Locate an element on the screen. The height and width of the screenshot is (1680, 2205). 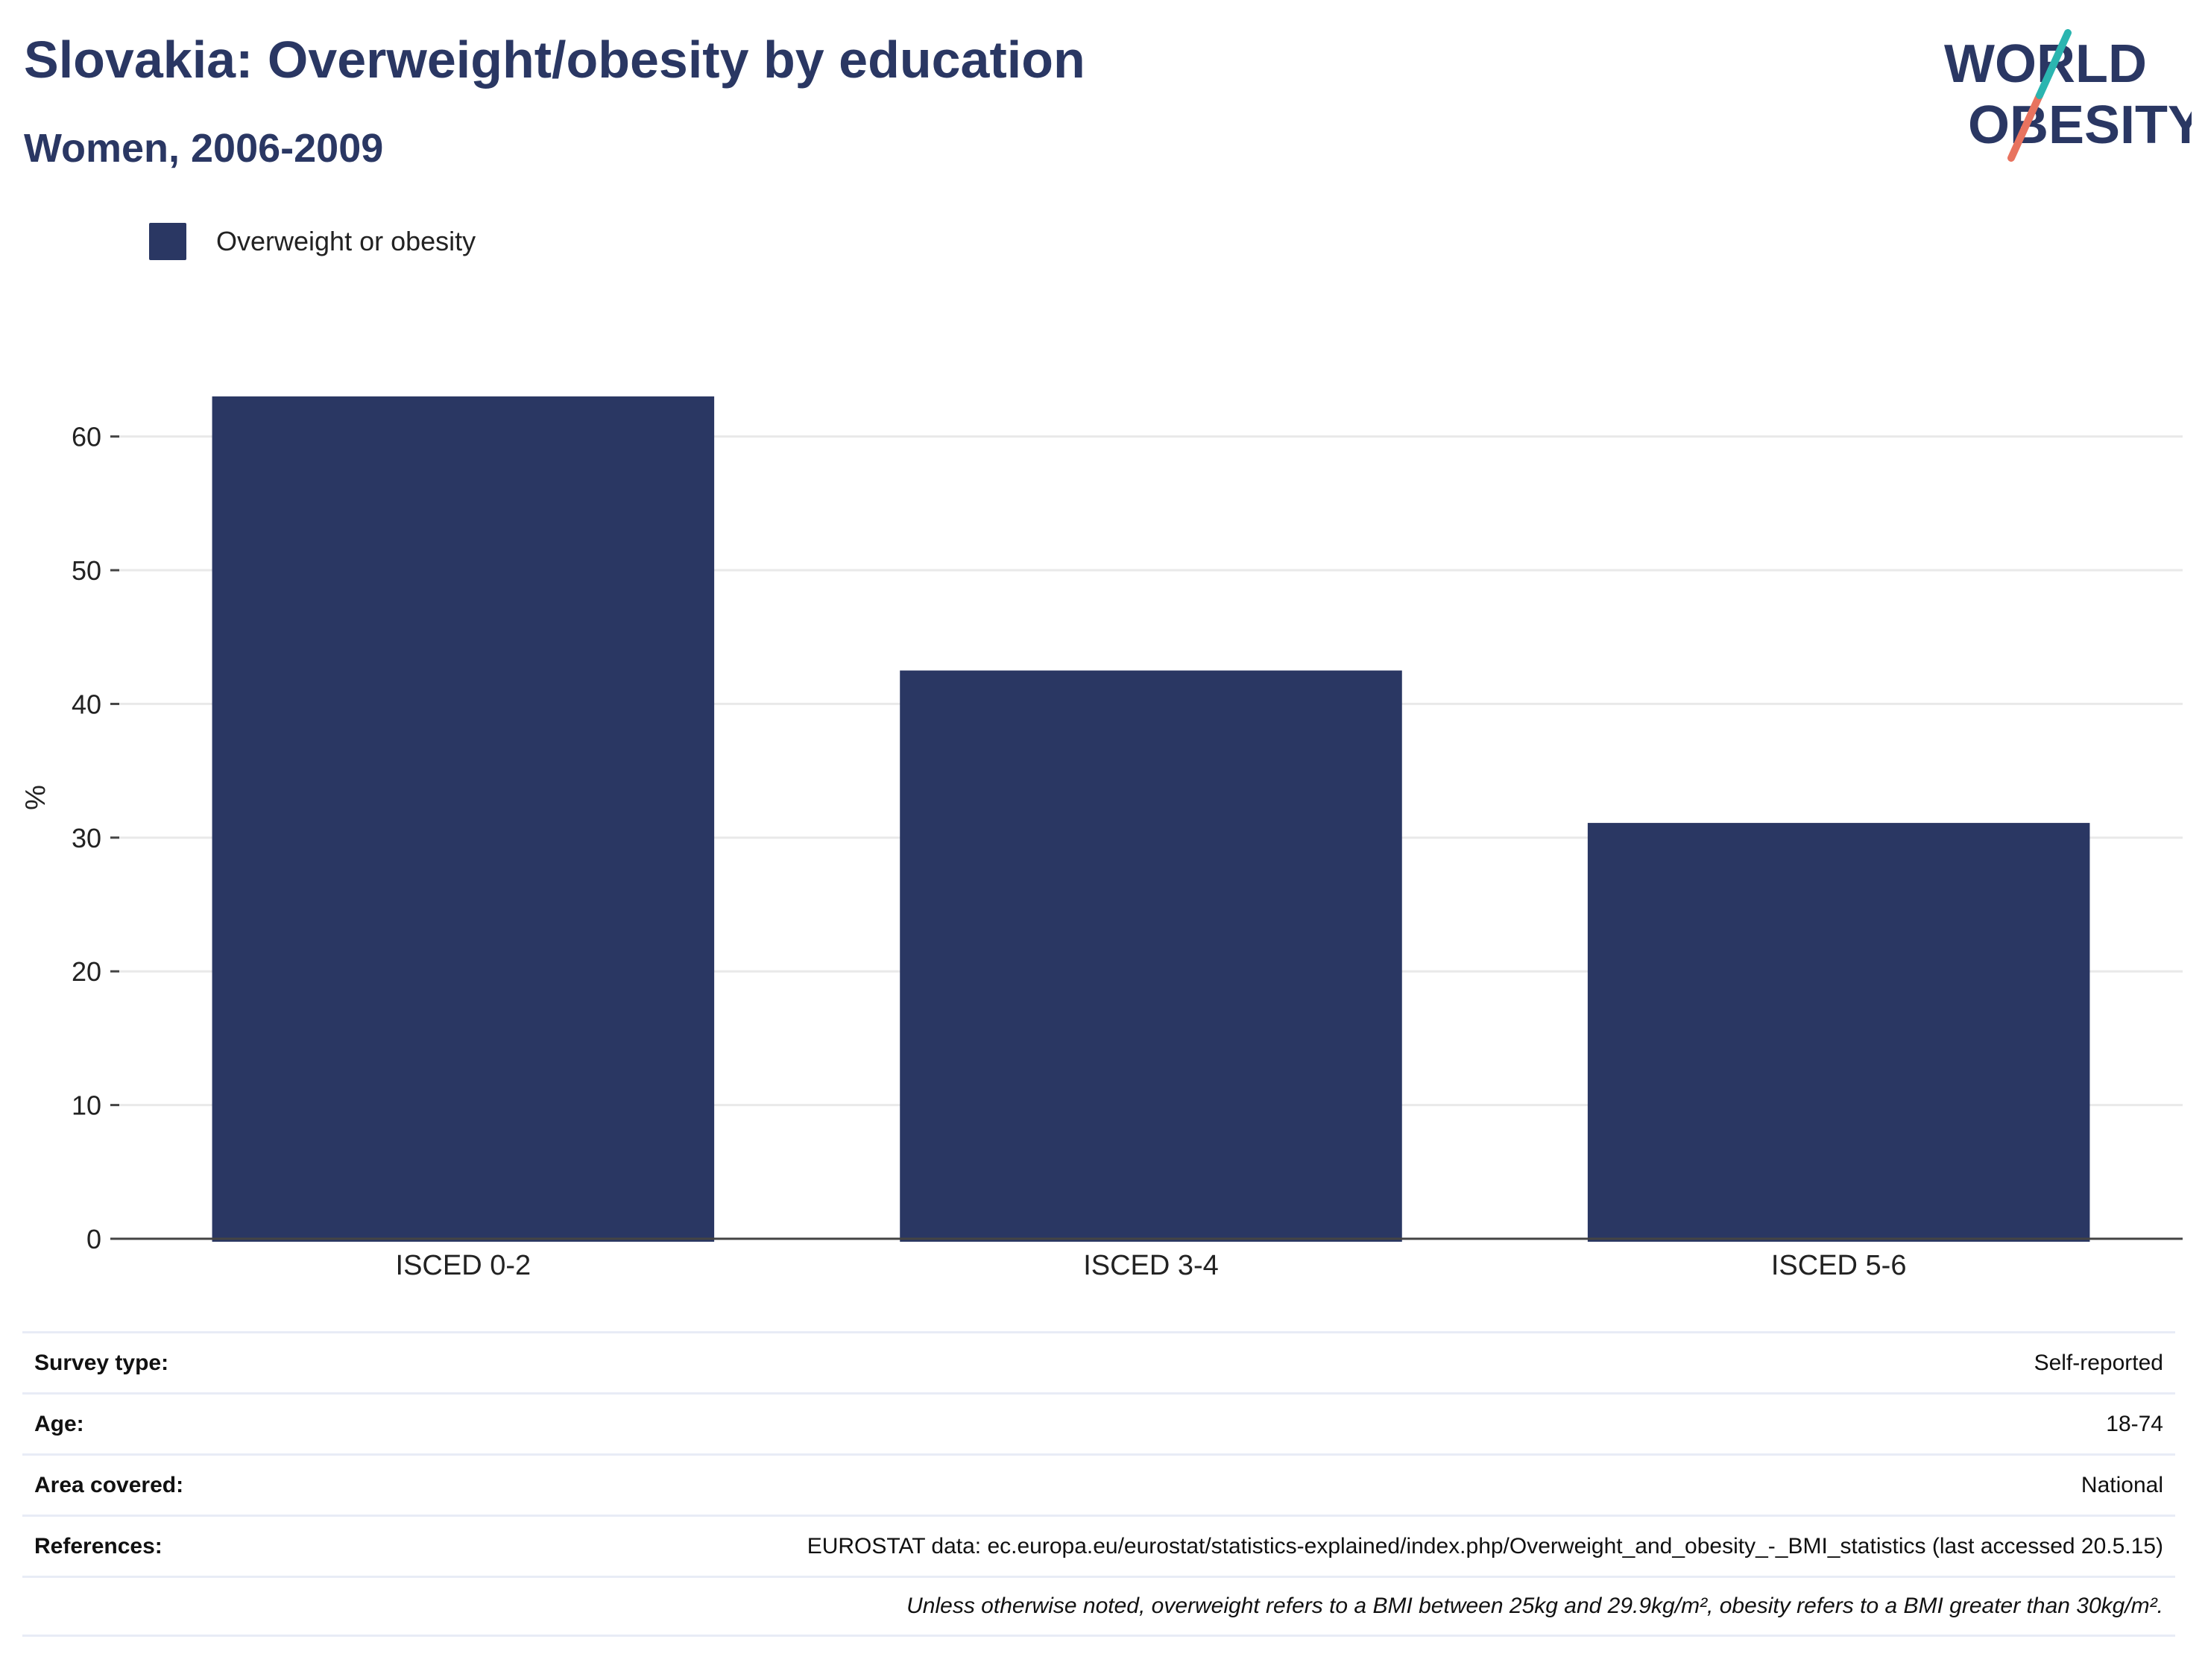
info-value: Self-reported is located at coordinates (2098, 1362).